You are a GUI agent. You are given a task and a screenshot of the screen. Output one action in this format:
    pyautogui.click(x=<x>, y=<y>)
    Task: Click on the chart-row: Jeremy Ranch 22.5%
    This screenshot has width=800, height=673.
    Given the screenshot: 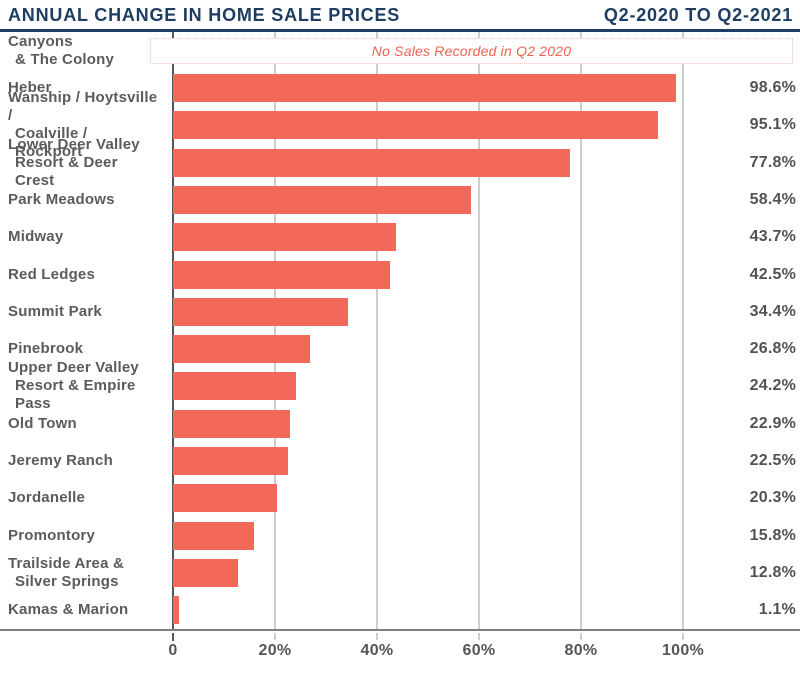 What is the action you would take?
    pyautogui.click(x=400, y=460)
    